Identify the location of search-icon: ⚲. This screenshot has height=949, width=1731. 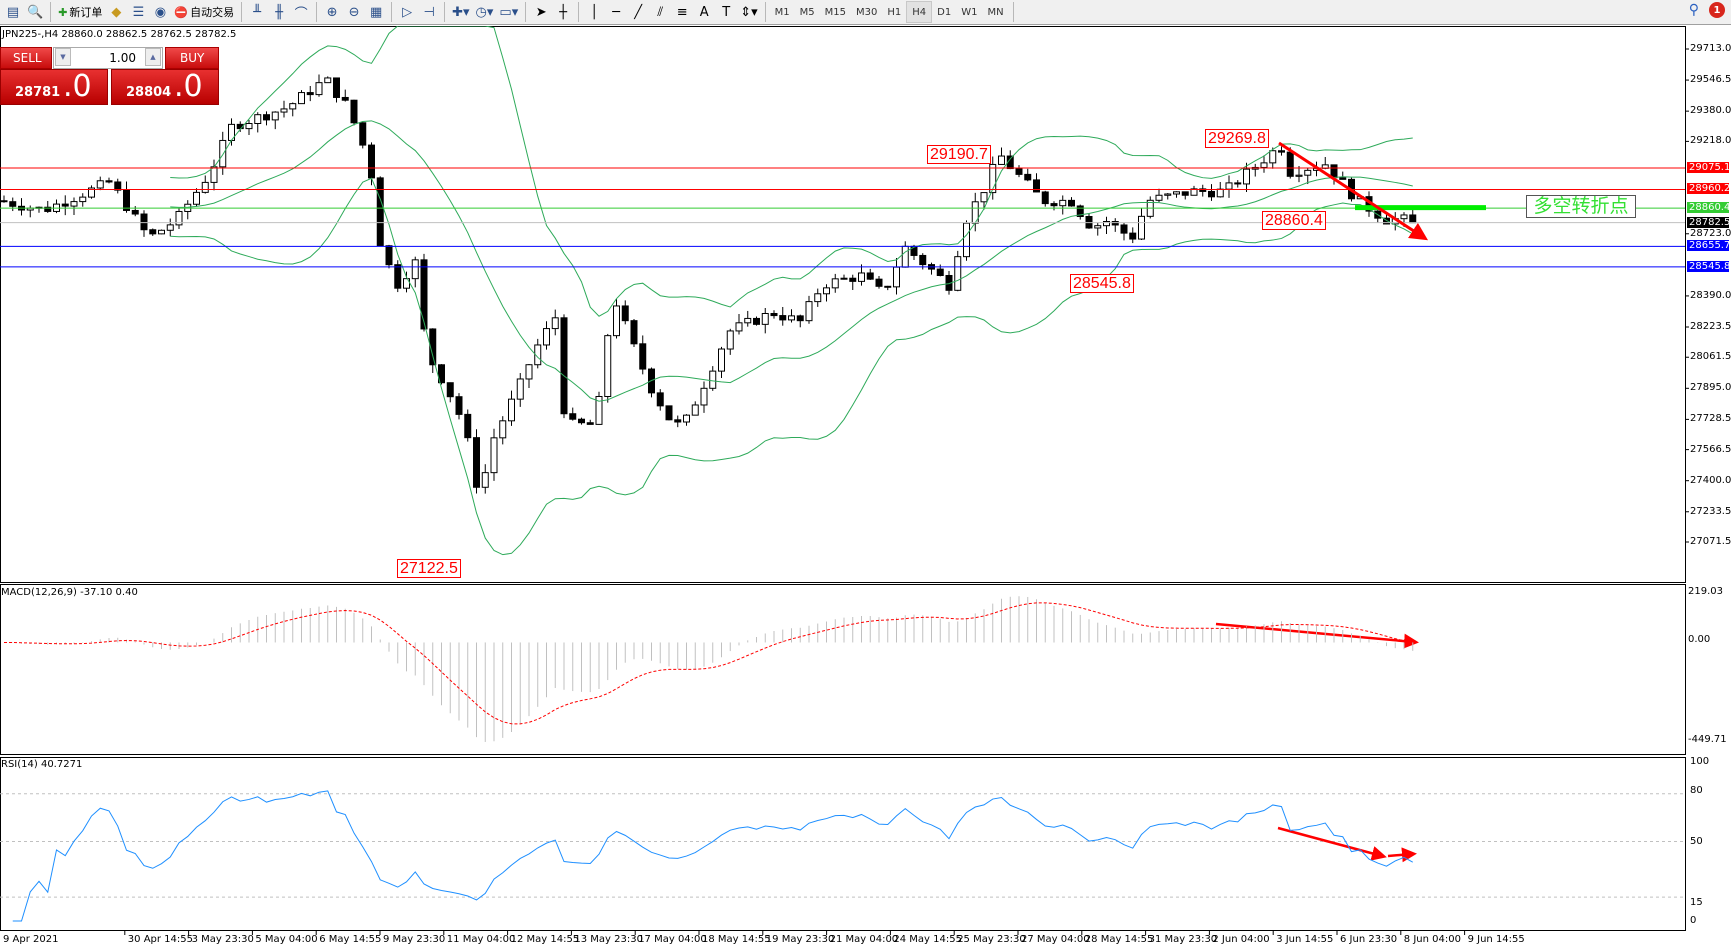
(1693, 10).